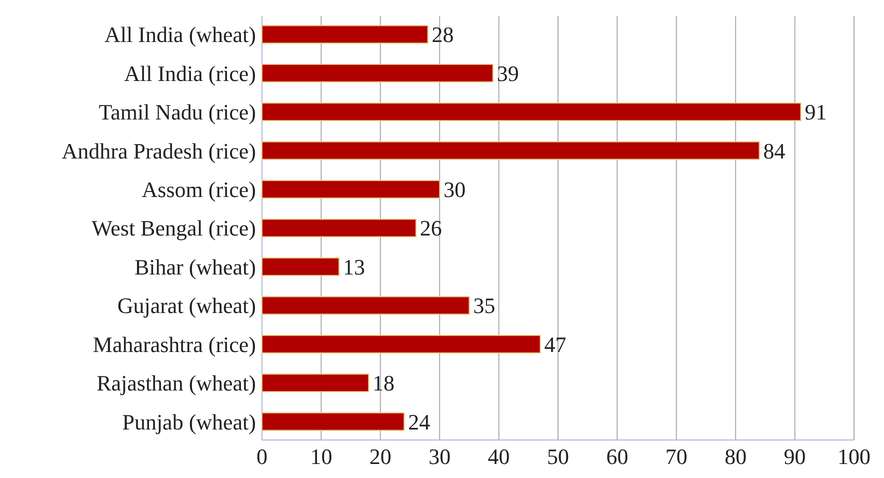 The height and width of the screenshot is (478, 884). Describe the element at coordinates (189, 421) in the screenshot. I see `y-tick-label: Punjab (wheat)` at that location.